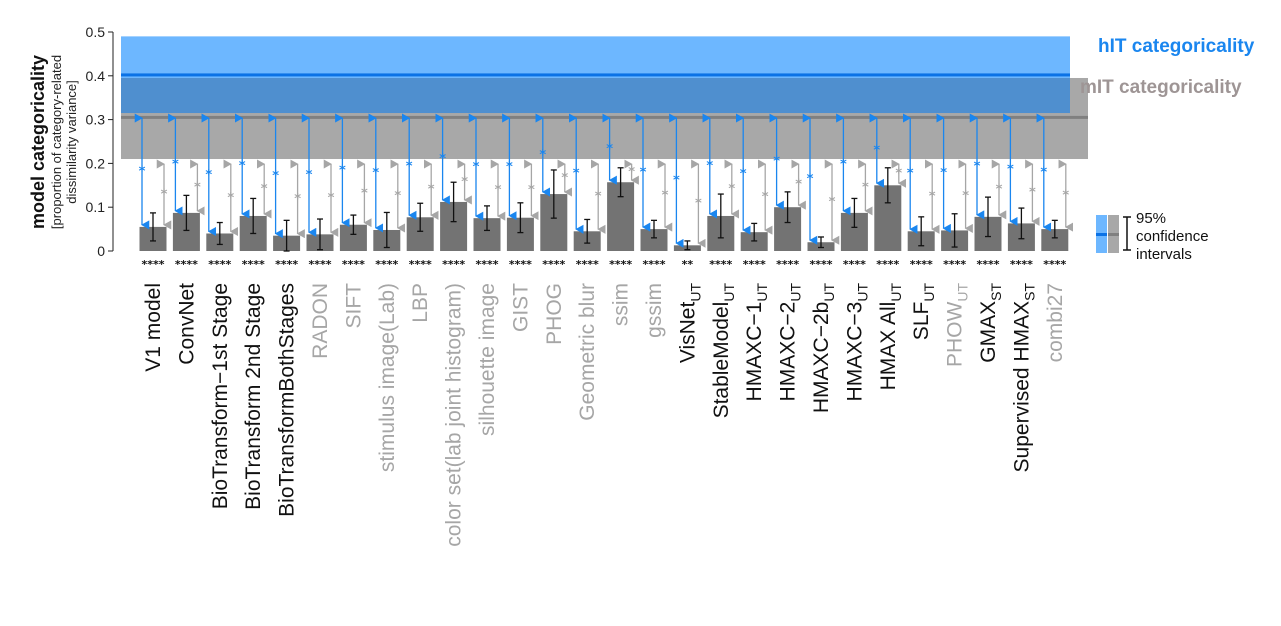 Image resolution: width=1281 pixels, height=626 pixels. I want to click on category-label: HMAXC−1UT, so click(756, 342).